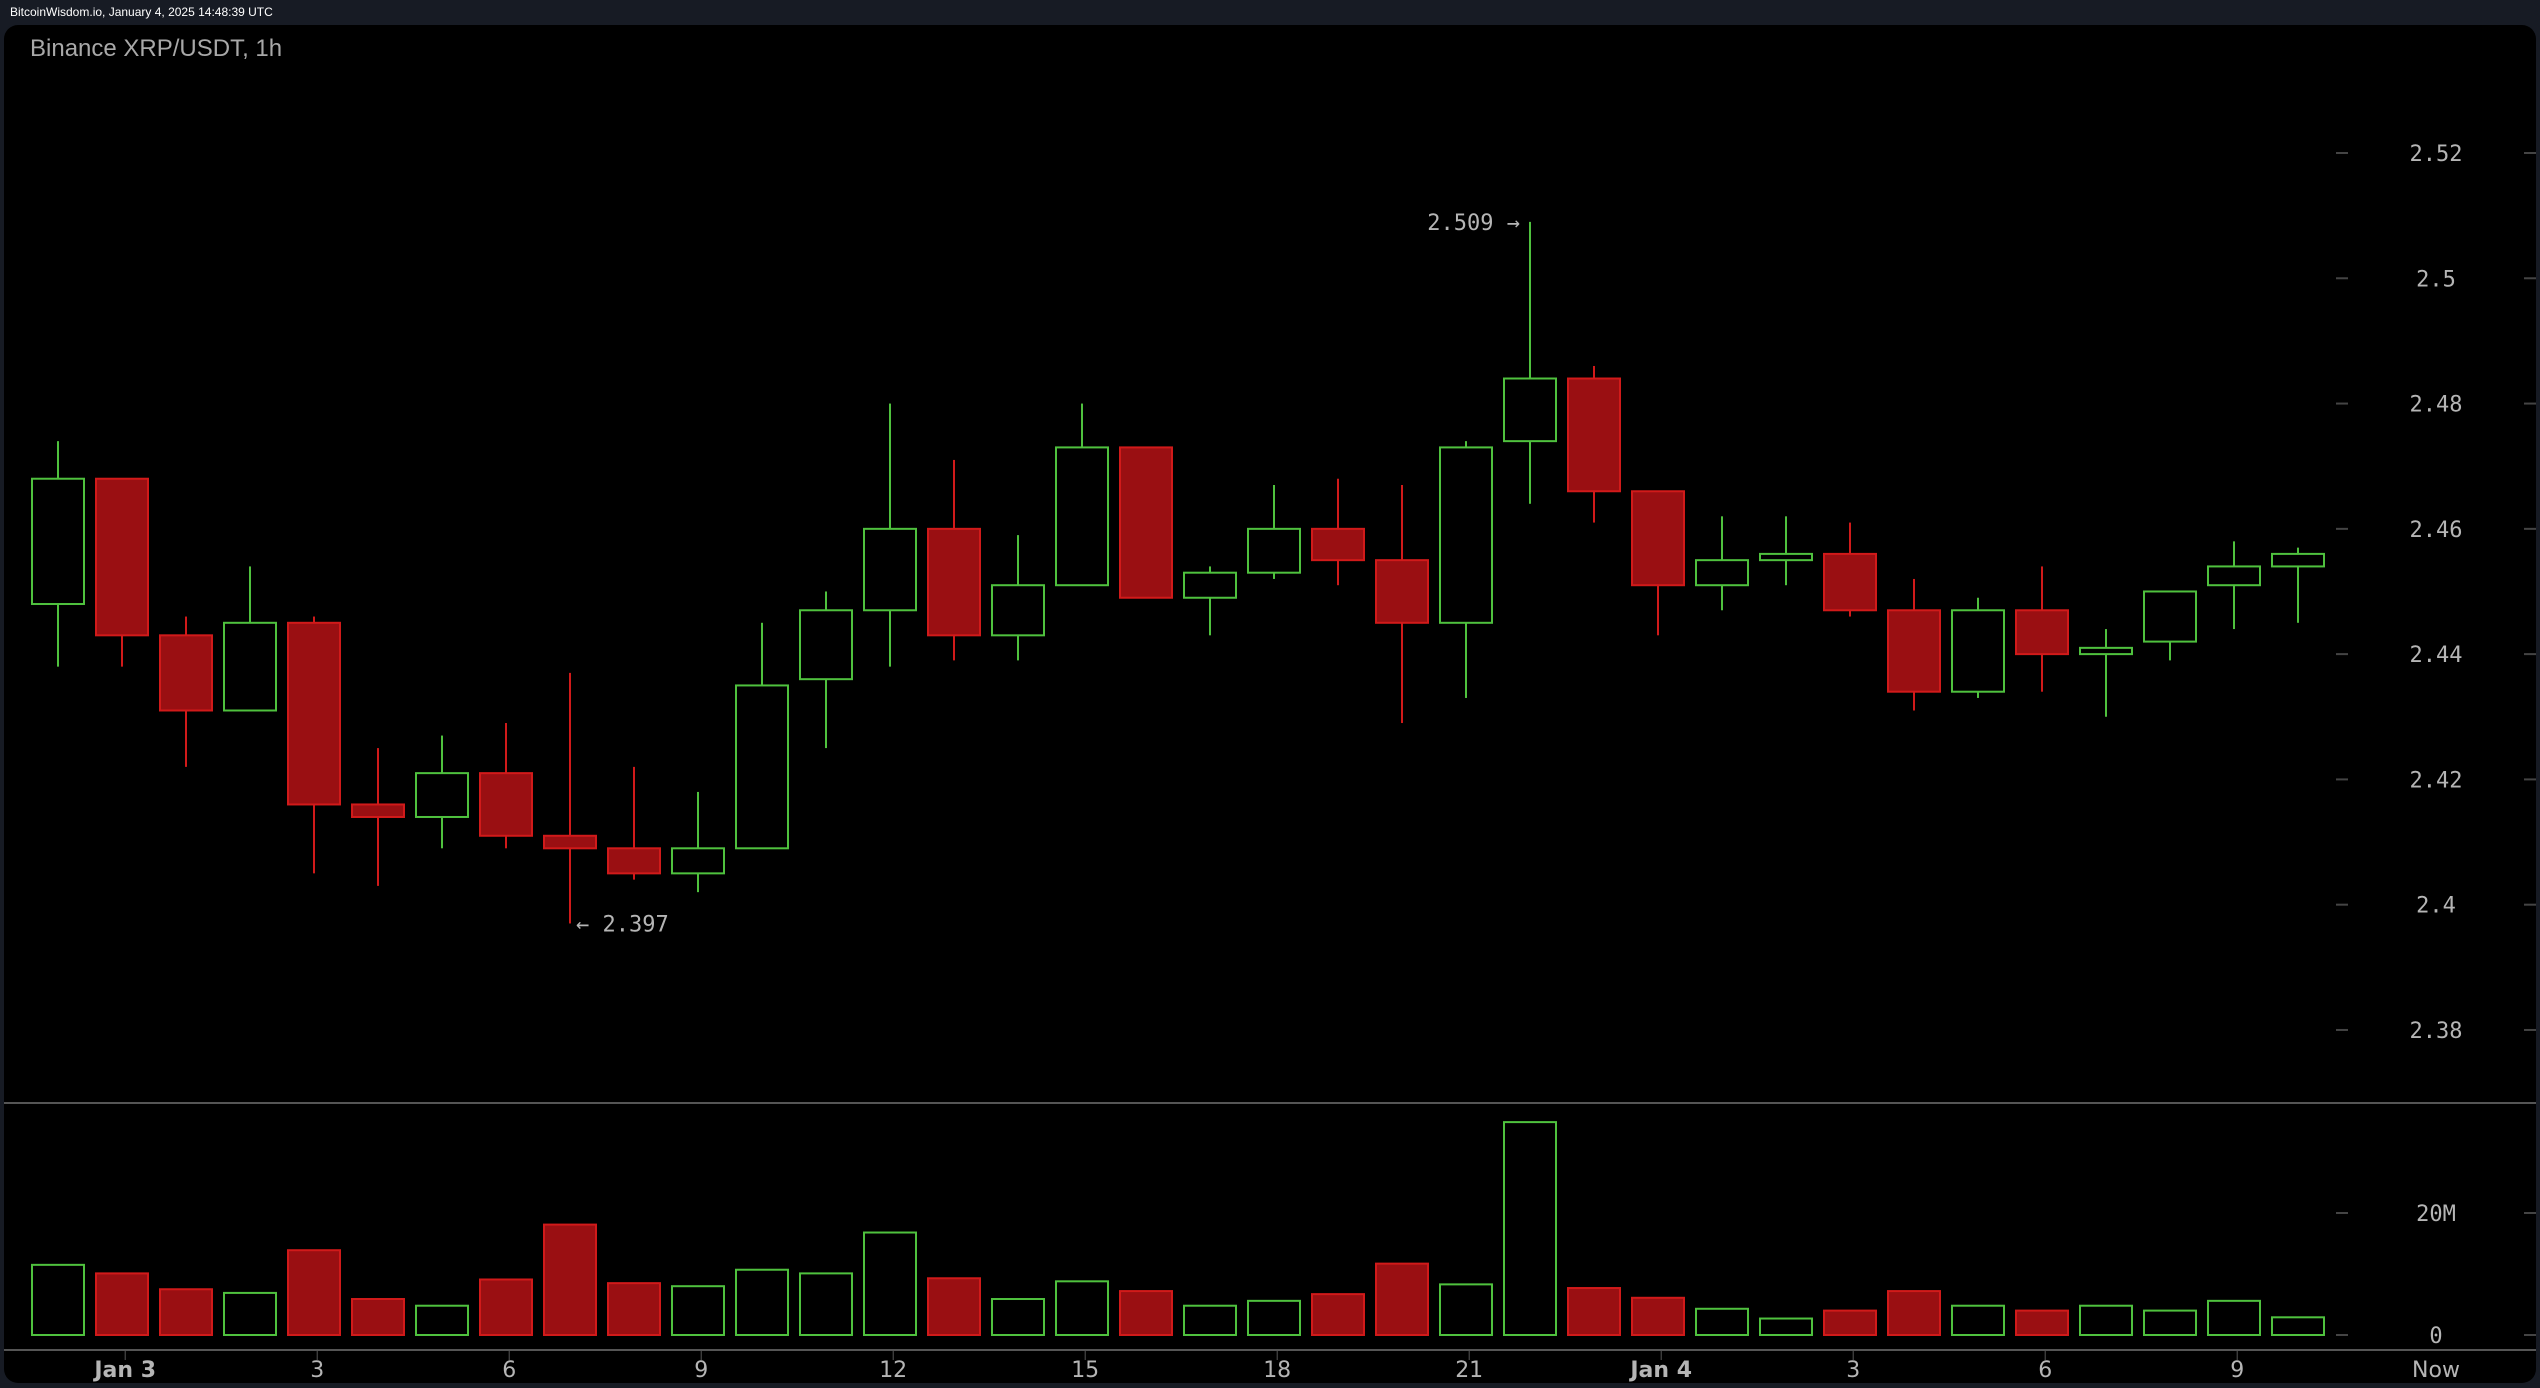 This screenshot has width=2540, height=1388. What do you see at coordinates (2436, 405) in the screenshot?
I see `price-tick-label: 2.48` at bounding box center [2436, 405].